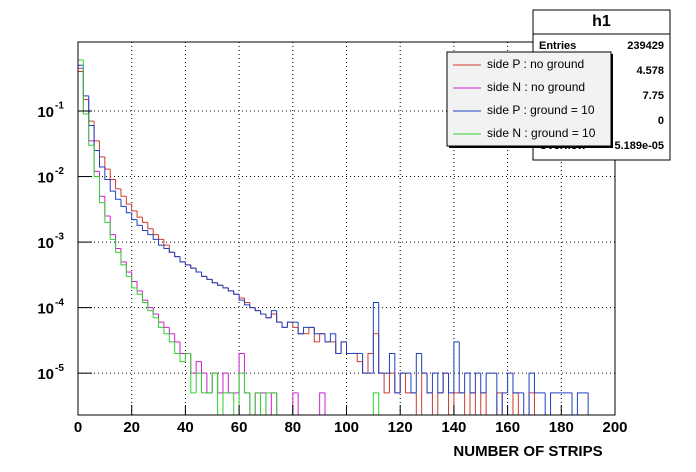  Describe the element at coordinates (614, 427) in the screenshot. I see `x-tick-label: 200` at that location.